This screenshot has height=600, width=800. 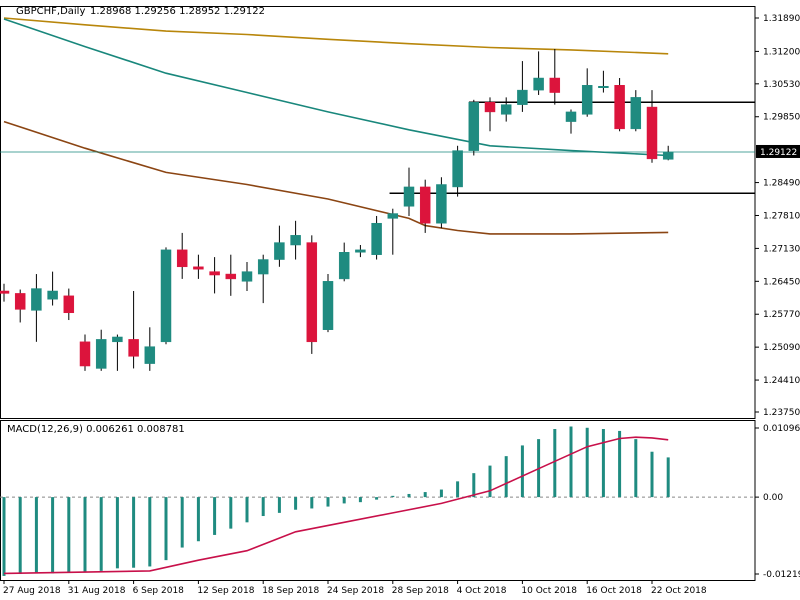 I want to click on date-tick-label: 27 Aug 2018, so click(x=32, y=591).